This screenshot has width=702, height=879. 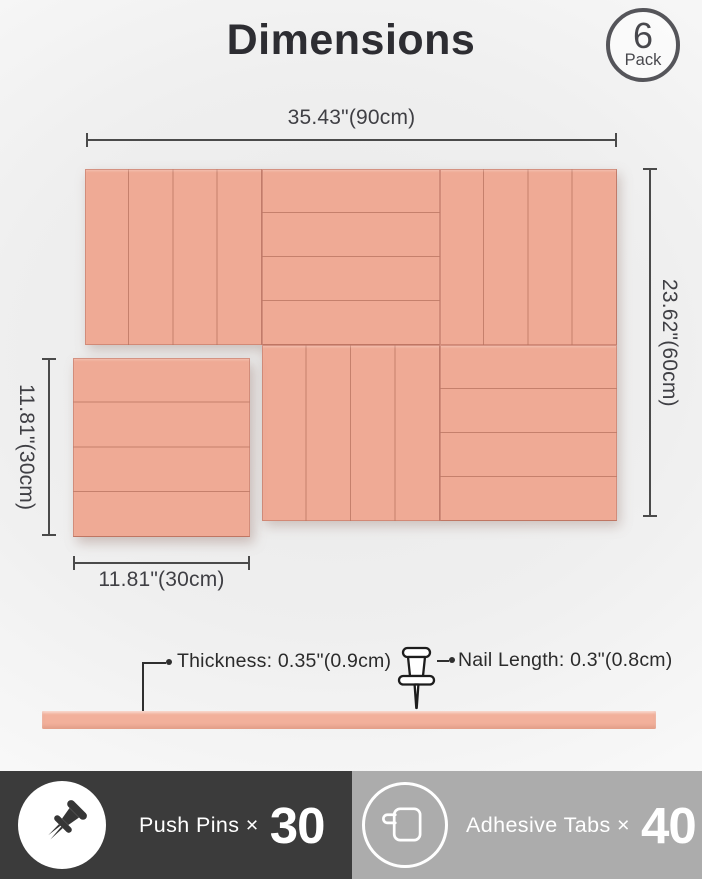 I want to click on tile-height-dim-line, so click(x=49, y=447).